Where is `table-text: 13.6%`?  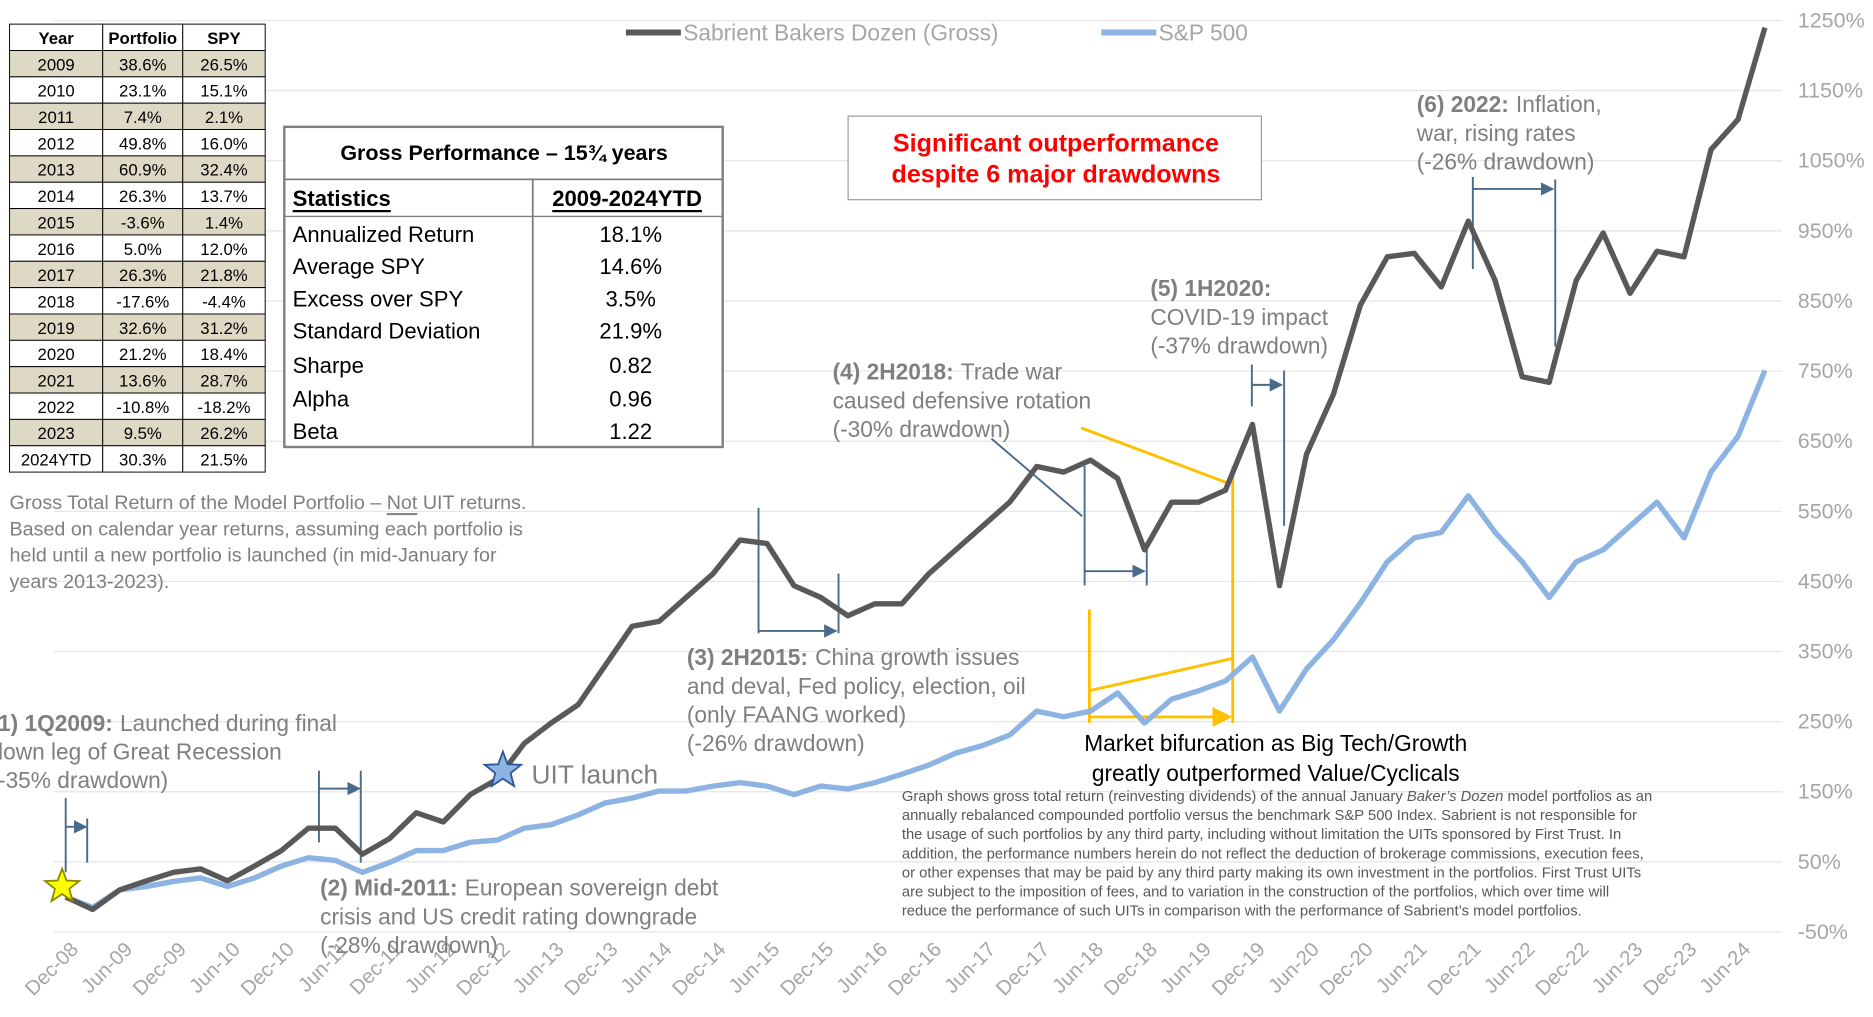
table-text: 13.6% is located at coordinates (143, 381).